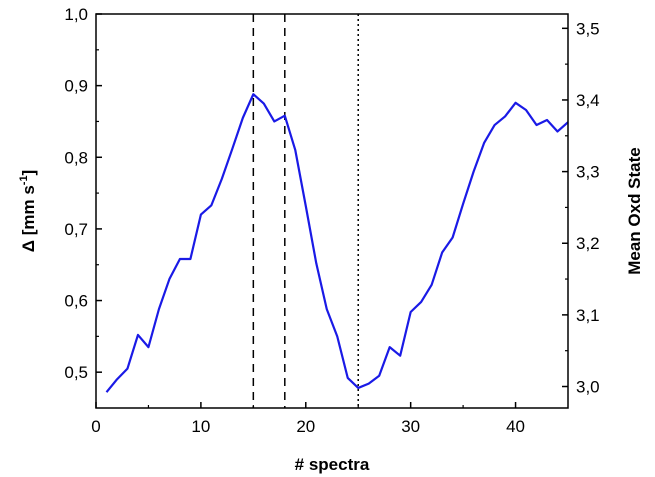 The height and width of the screenshot is (477, 655). I want to click on y-axis-left-title: Δ [mm s-1], so click(28, 211).